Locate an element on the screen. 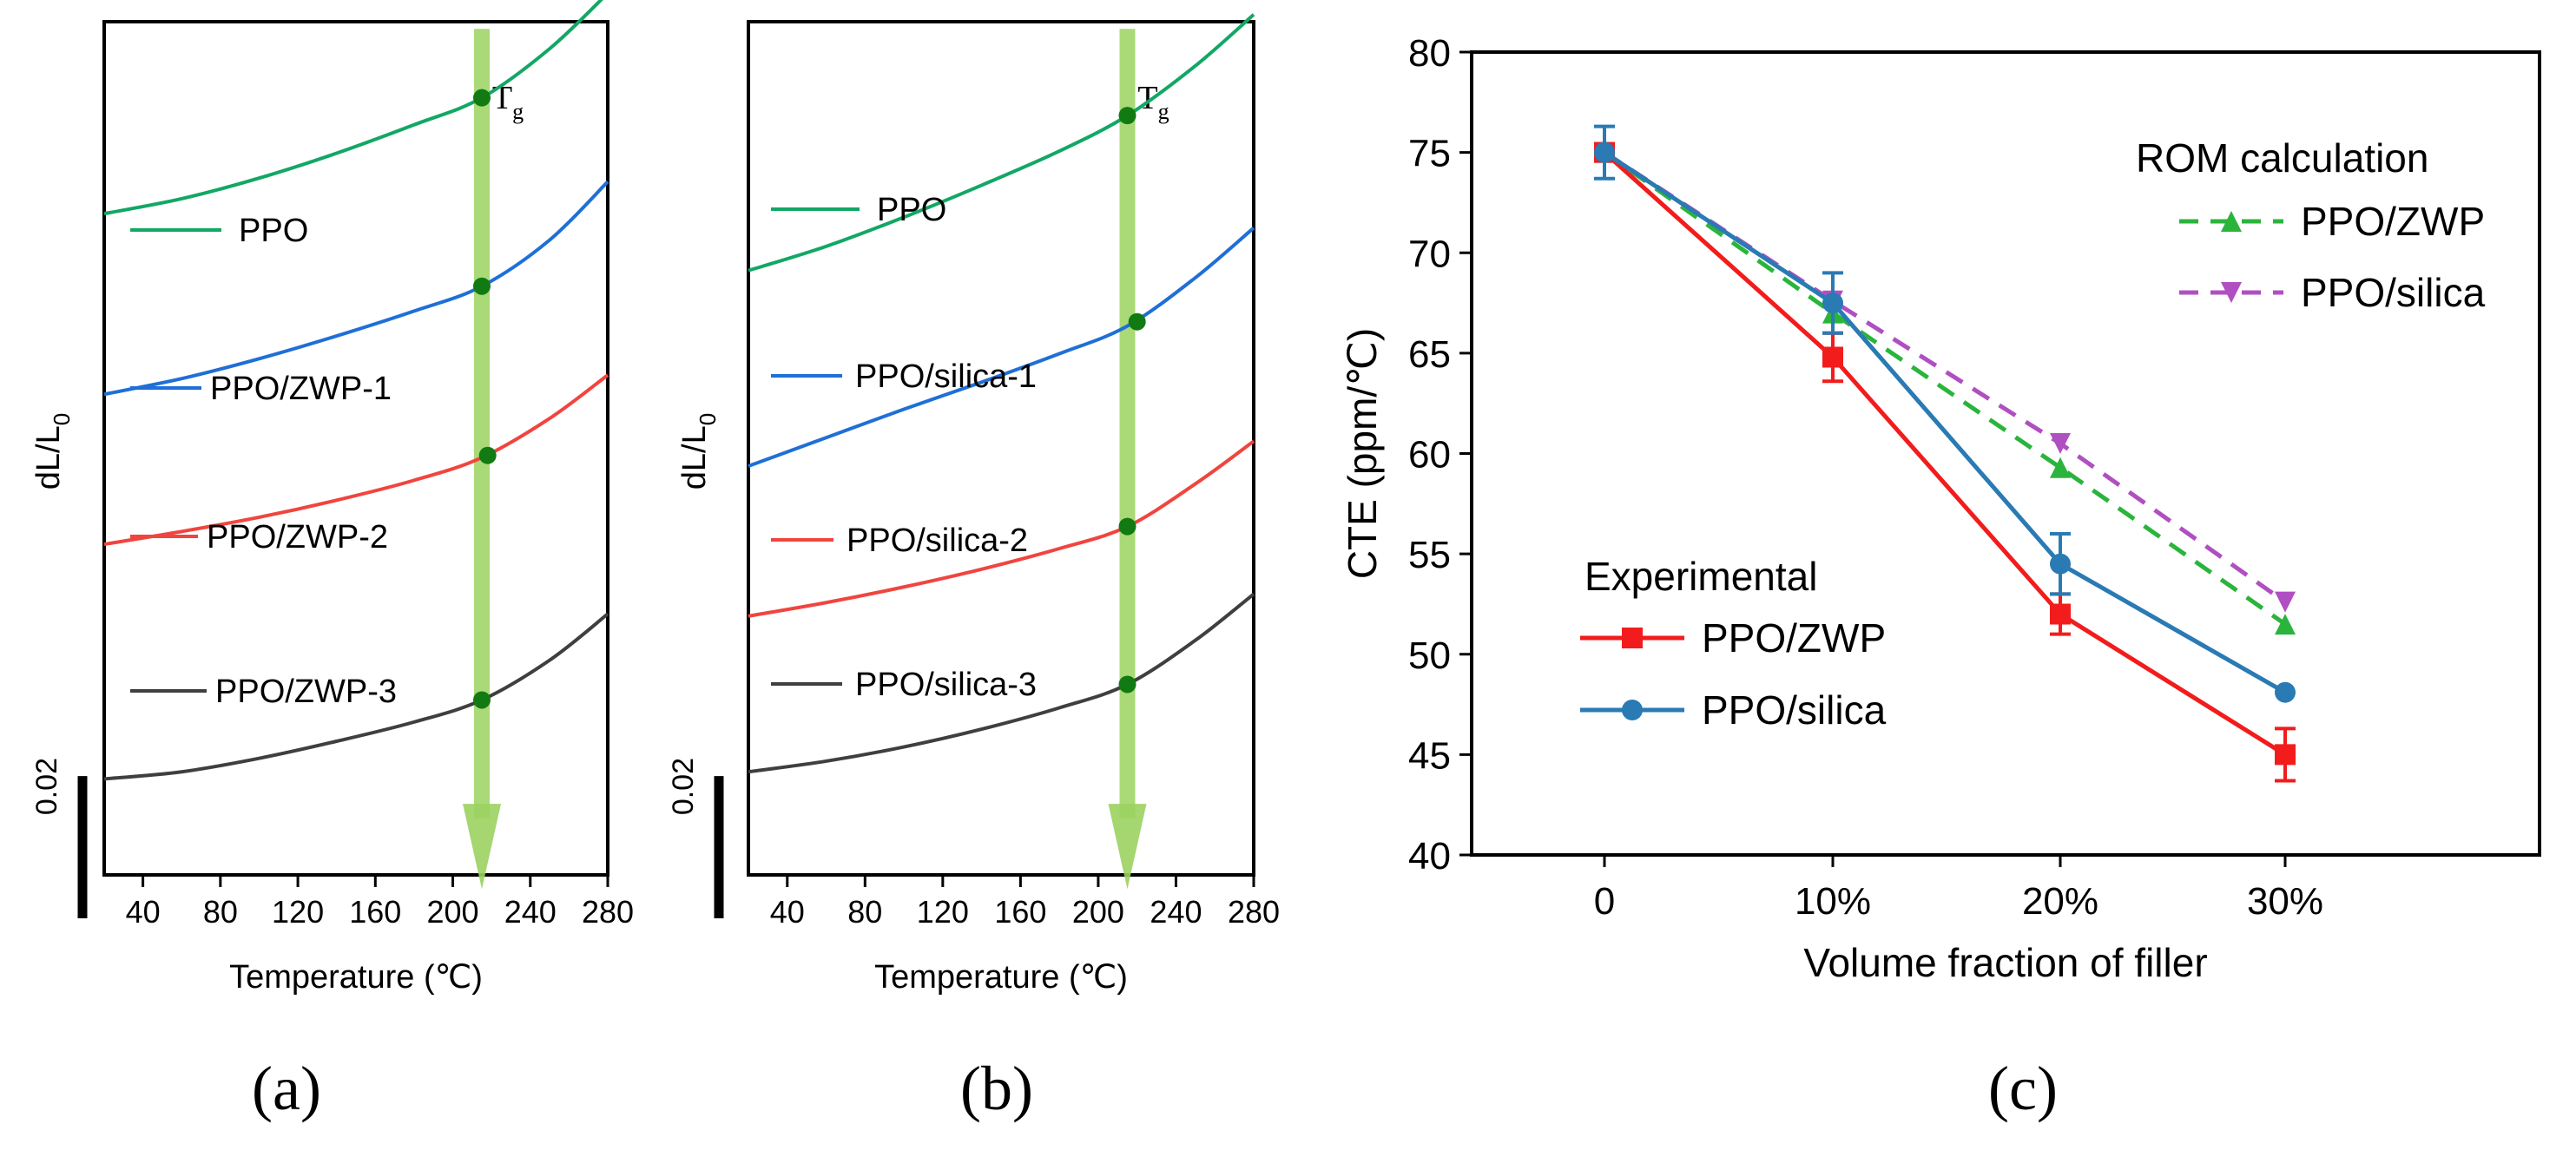  series-label: PPO/ZWP-3 is located at coordinates (306, 692).